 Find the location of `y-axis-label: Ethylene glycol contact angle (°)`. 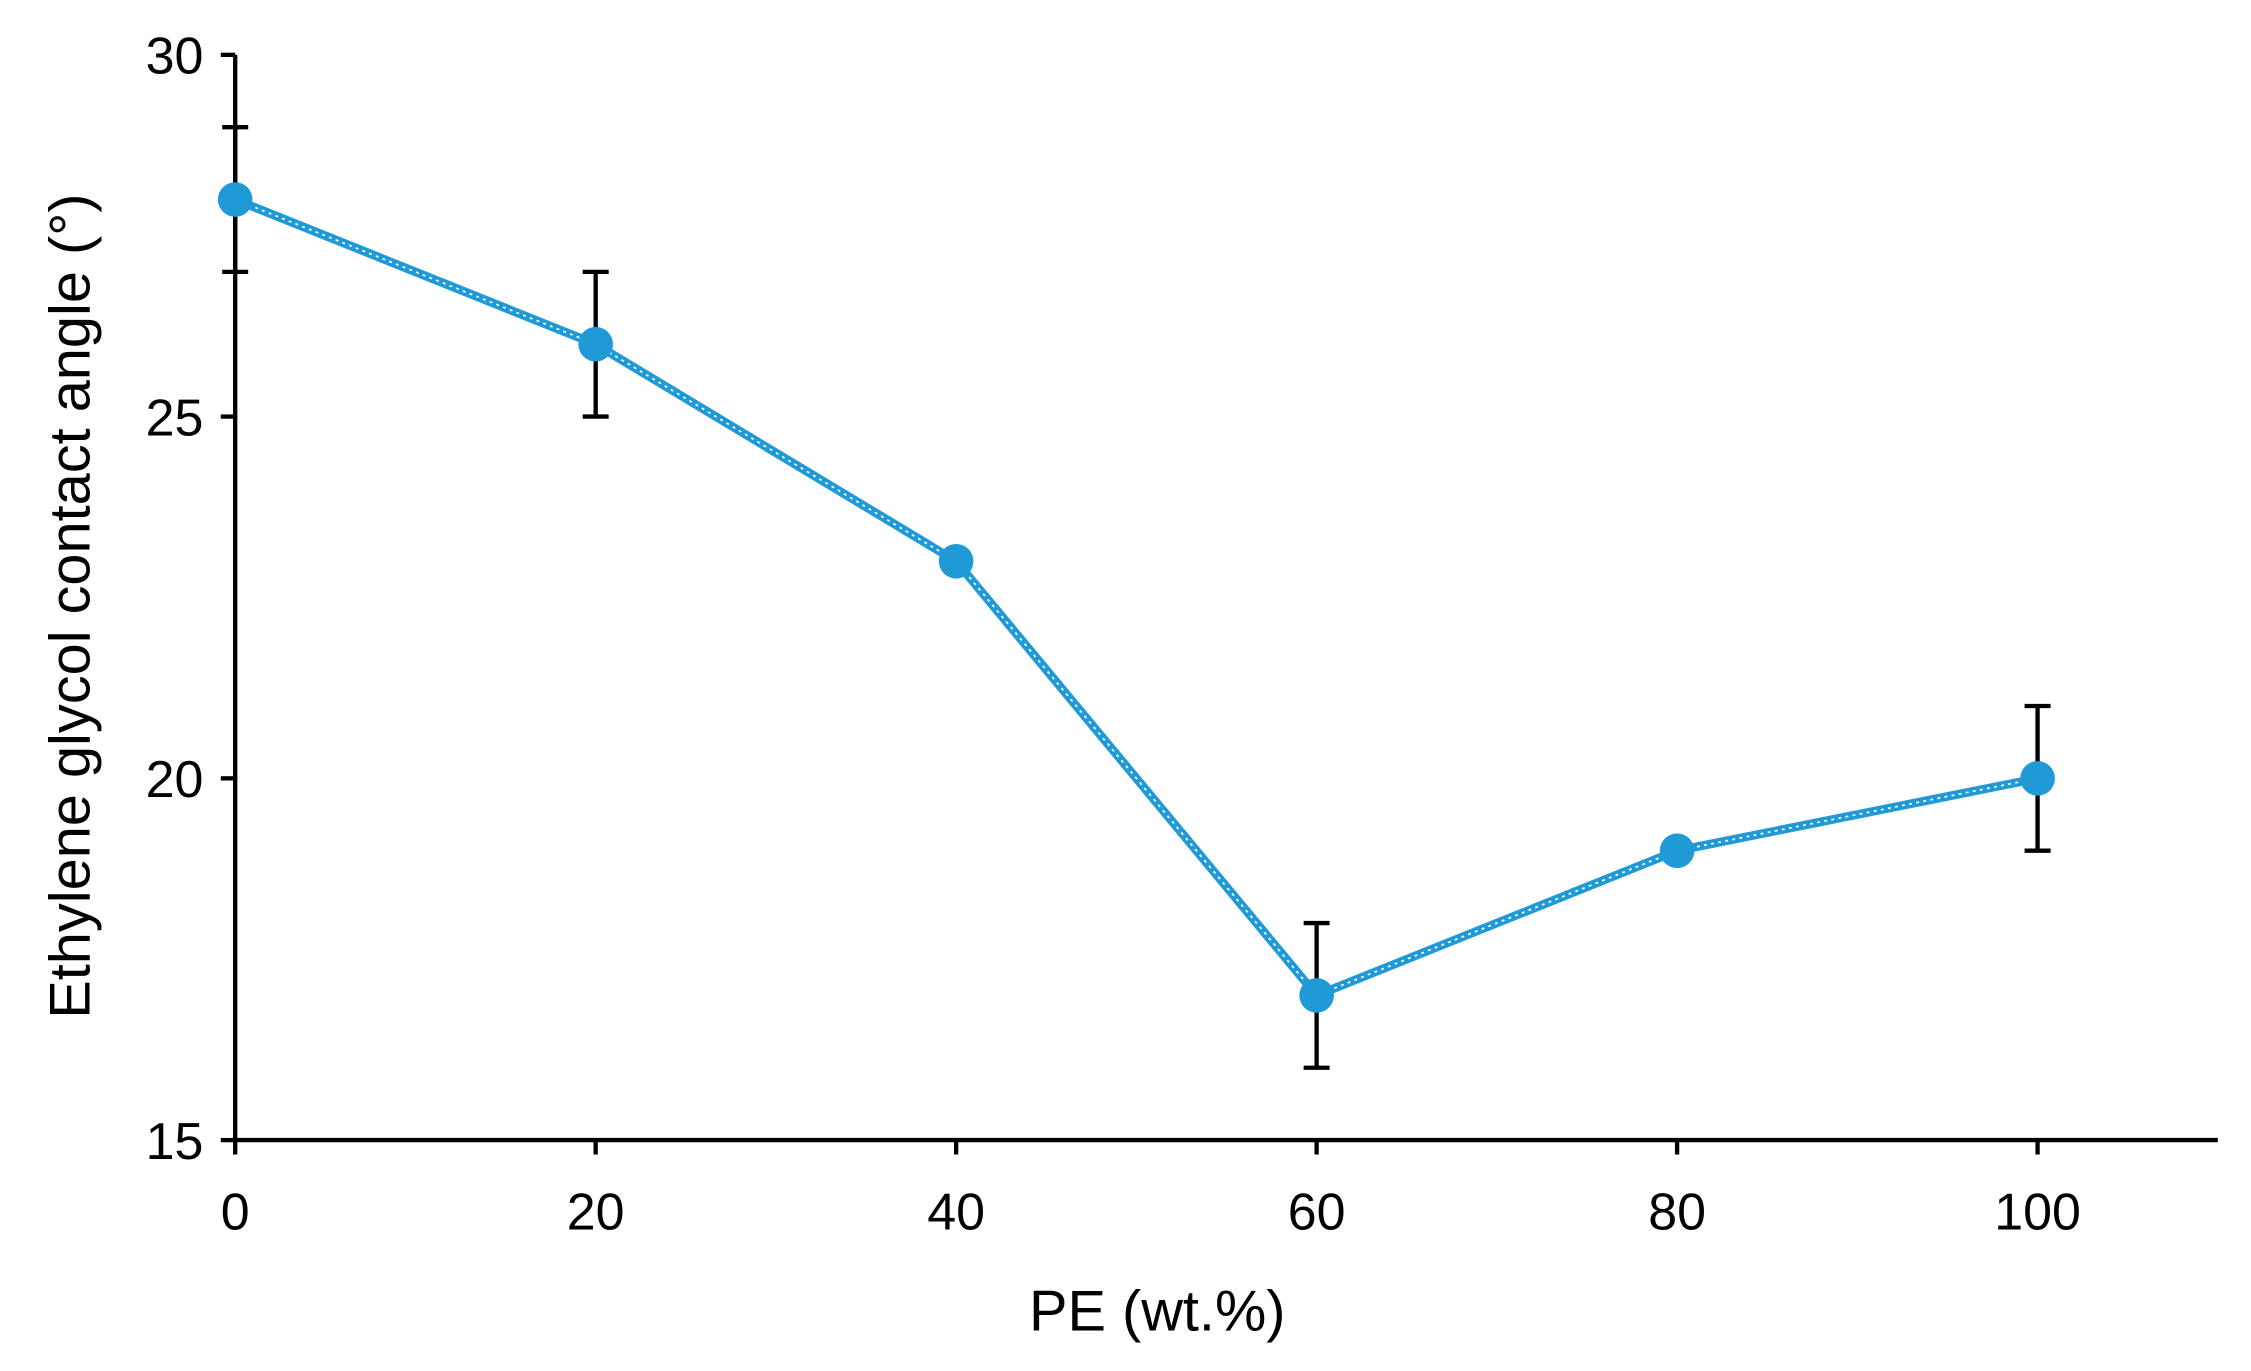

y-axis-label: Ethylene glycol contact angle (°) is located at coordinates (70, 606).